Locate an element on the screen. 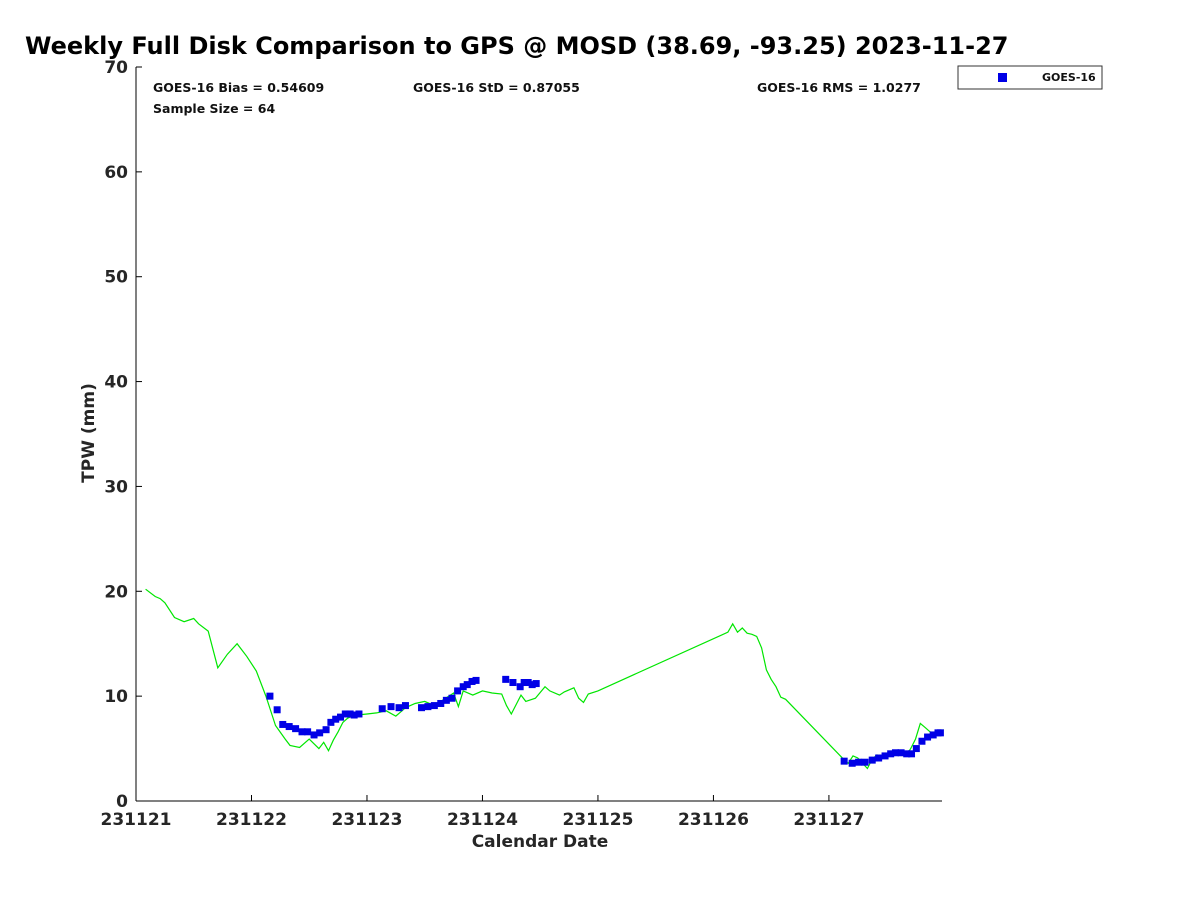  y-tick-label: 70 is located at coordinates (116, 68).